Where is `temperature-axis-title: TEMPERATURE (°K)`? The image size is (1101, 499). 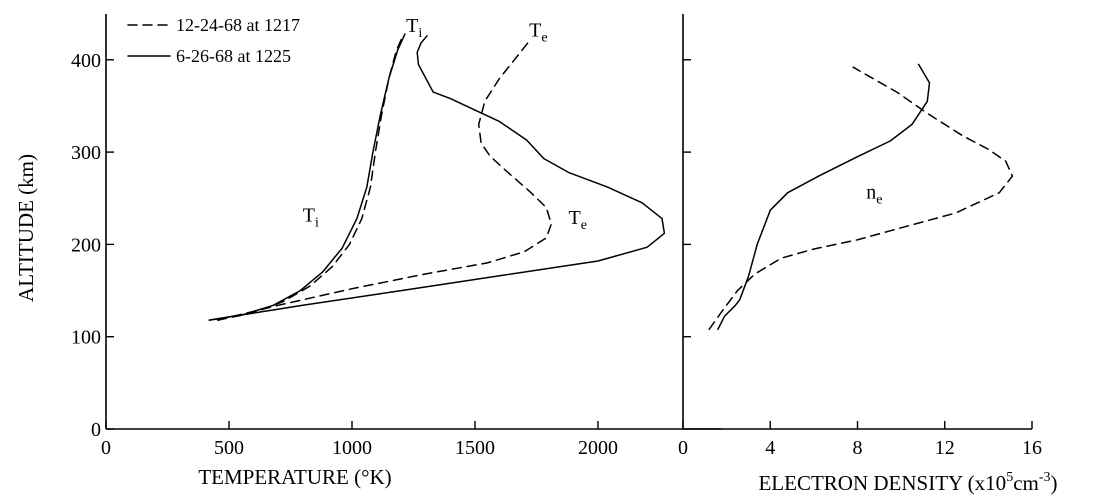 temperature-axis-title: TEMPERATURE (°K) is located at coordinates (294, 477).